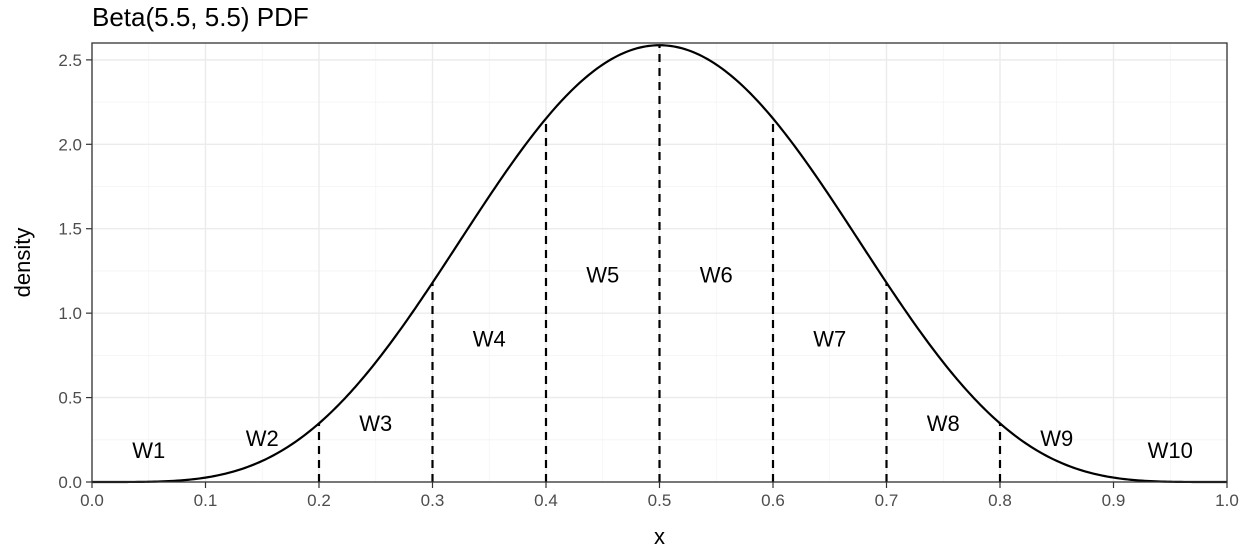  What do you see at coordinates (319, 500) in the screenshot?
I see `x-tick-label: 0.2` at bounding box center [319, 500].